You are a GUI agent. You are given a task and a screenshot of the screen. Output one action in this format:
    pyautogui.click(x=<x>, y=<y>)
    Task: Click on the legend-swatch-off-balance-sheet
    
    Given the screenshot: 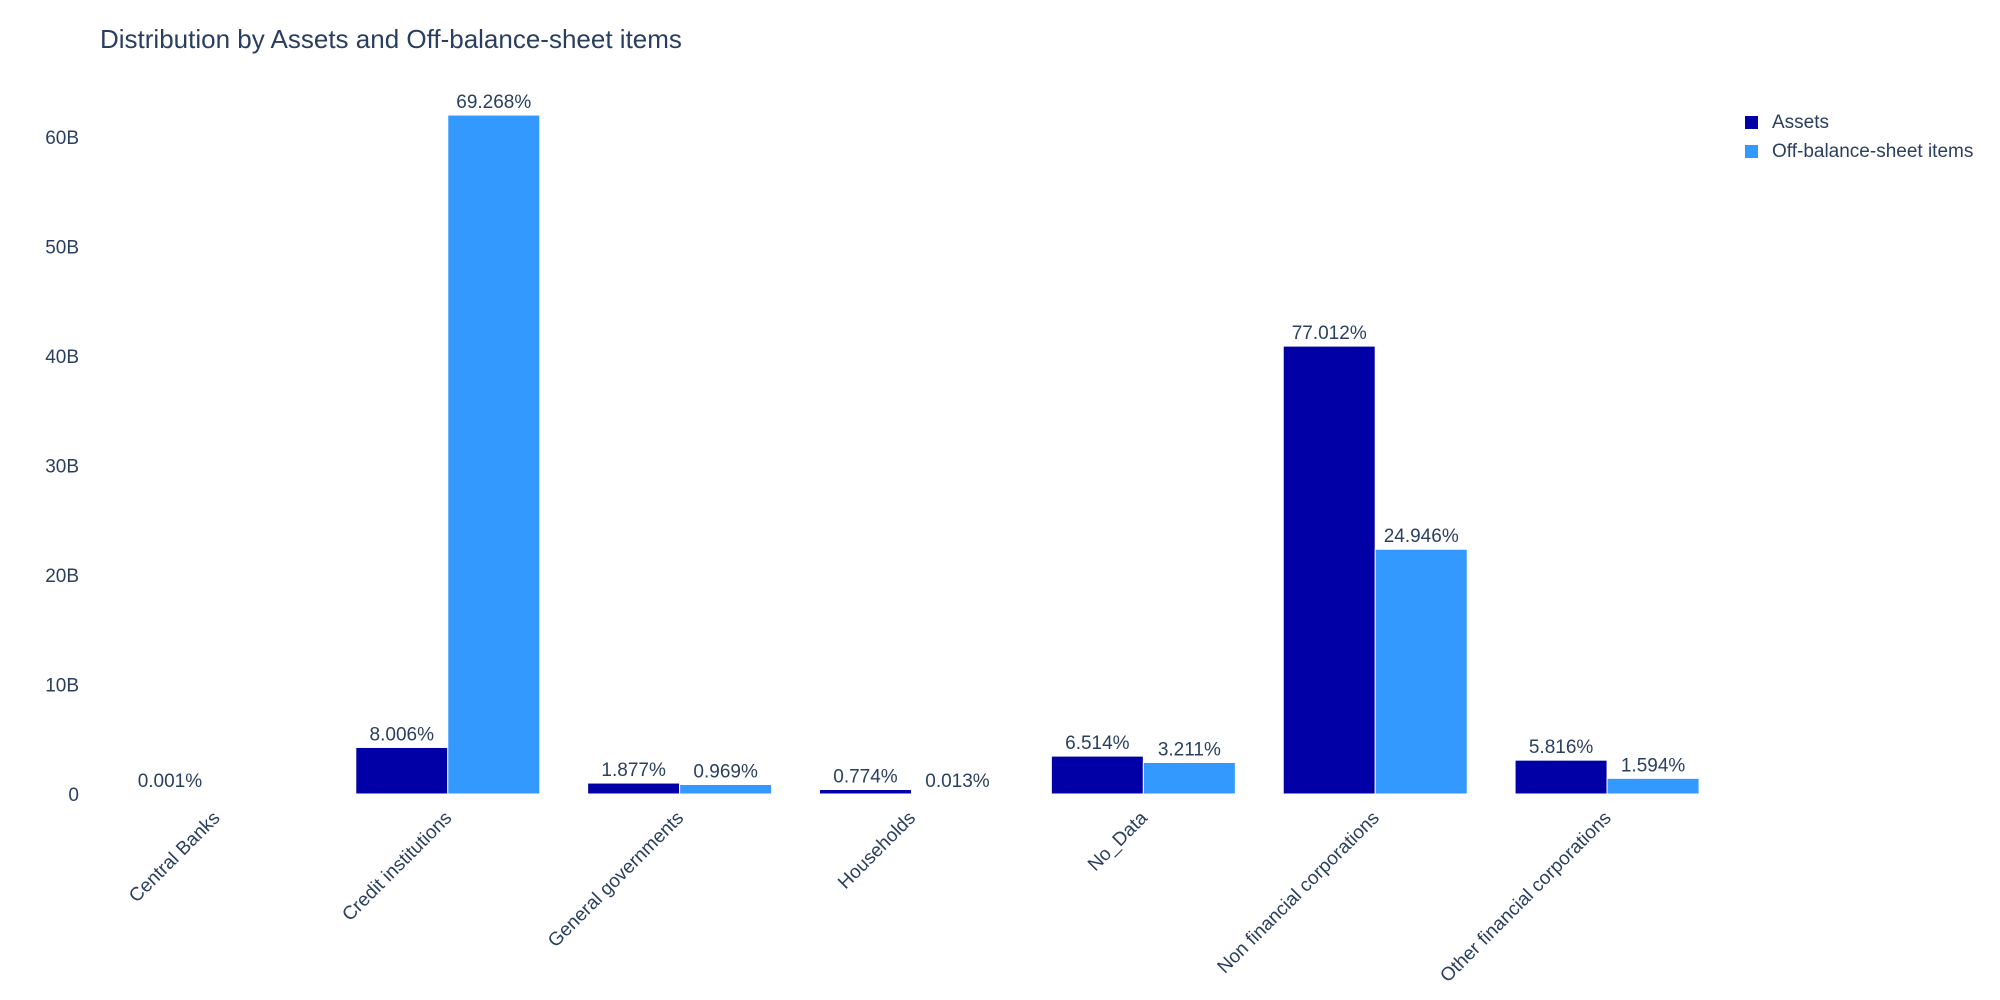 What is the action you would take?
    pyautogui.click(x=1751, y=151)
    